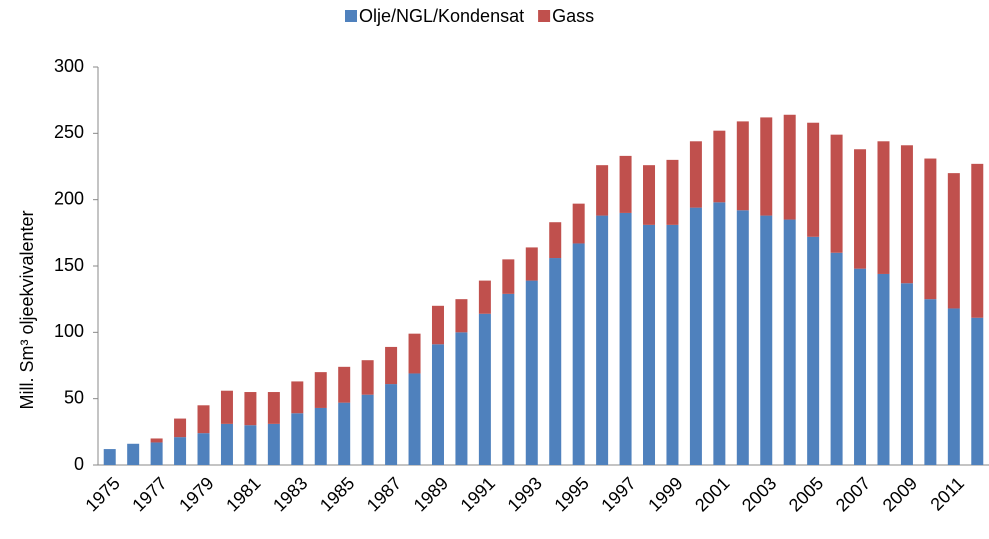 The image size is (989, 539). What do you see at coordinates (243, 494) in the screenshot?
I see `x-tick-label: 1981` at bounding box center [243, 494].